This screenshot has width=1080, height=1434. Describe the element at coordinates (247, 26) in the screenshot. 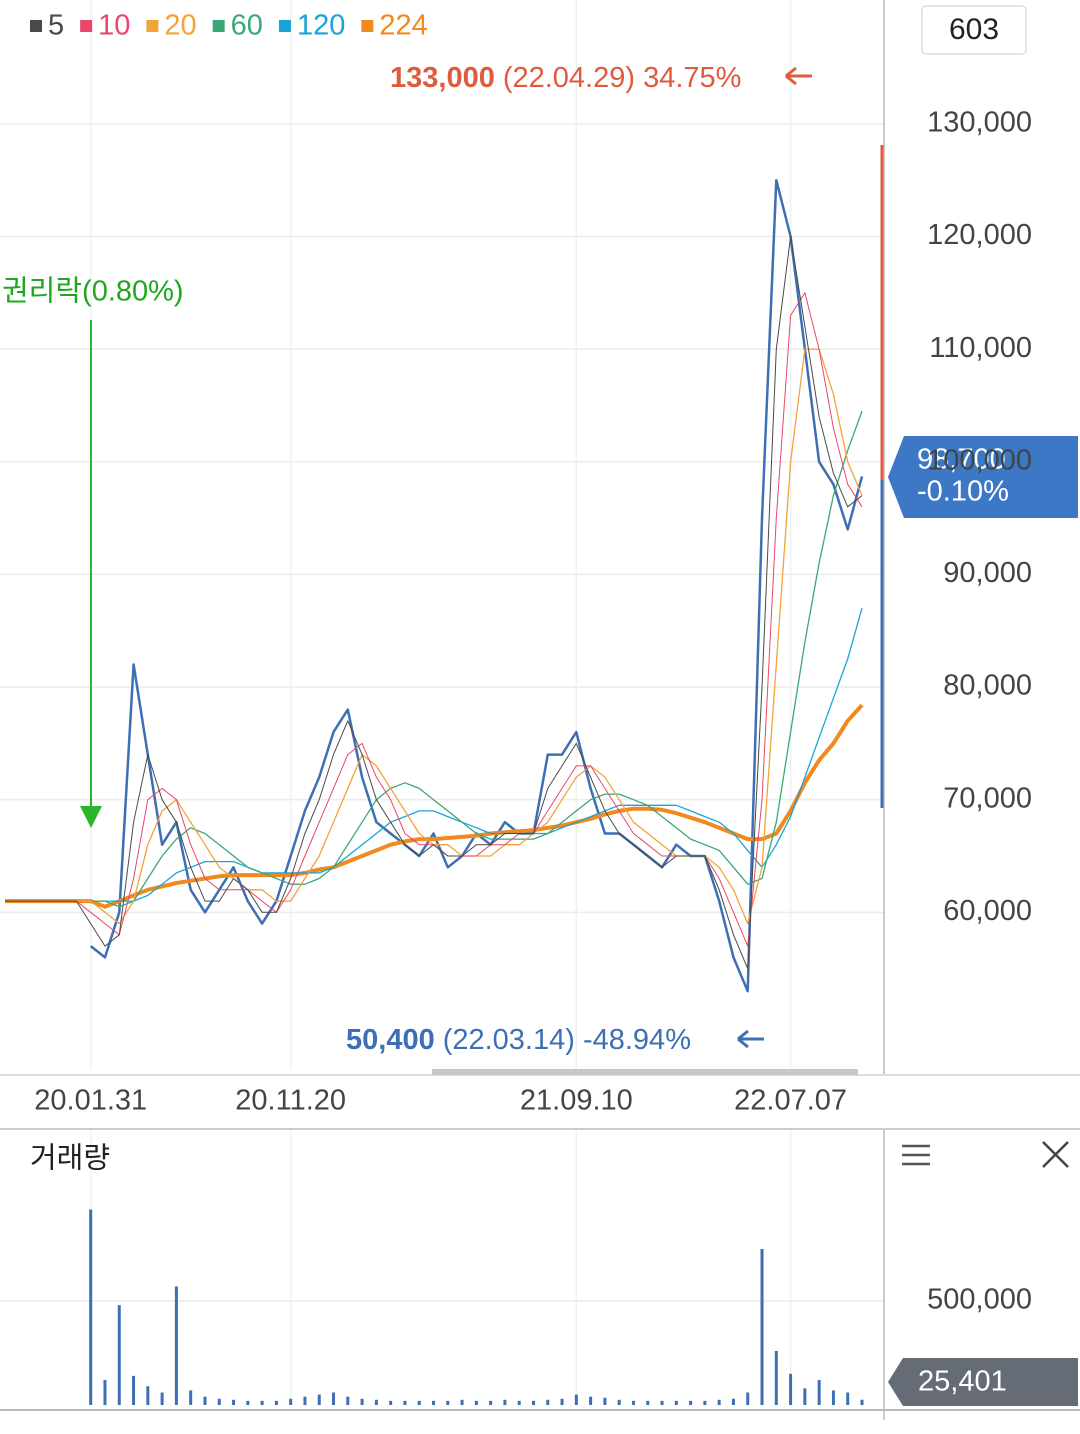

I see `legend-label: 60` at that location.